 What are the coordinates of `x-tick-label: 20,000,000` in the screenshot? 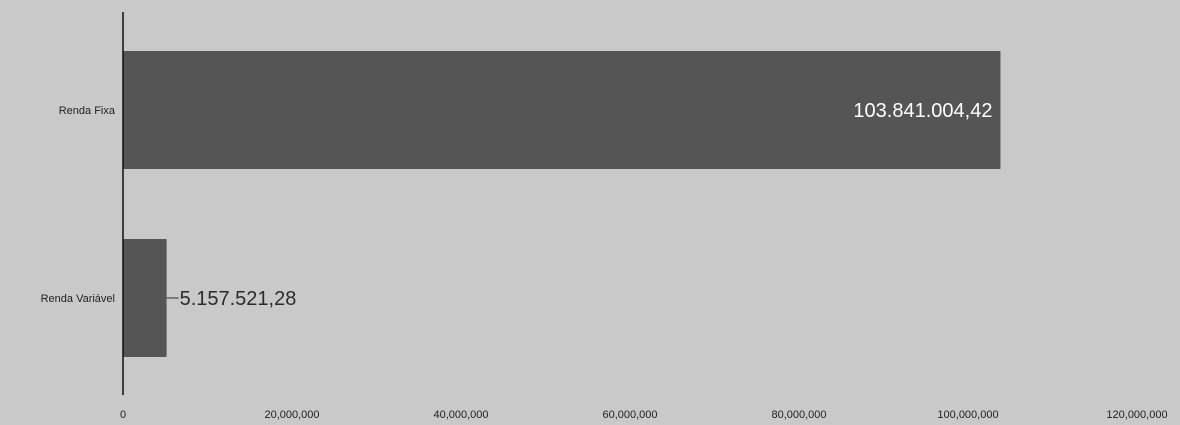 It's located at (291, 415).